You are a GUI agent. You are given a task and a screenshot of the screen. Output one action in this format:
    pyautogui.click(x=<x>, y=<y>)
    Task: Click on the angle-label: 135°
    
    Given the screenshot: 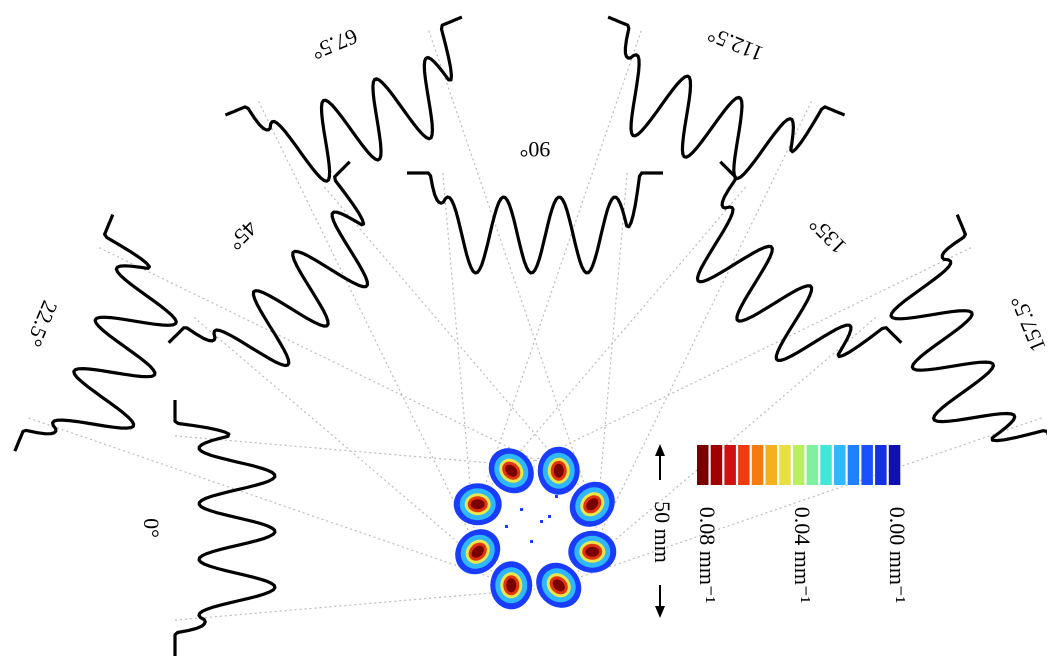 What is the action you would take?
    pyautogui.click(x=827, y=235)
    